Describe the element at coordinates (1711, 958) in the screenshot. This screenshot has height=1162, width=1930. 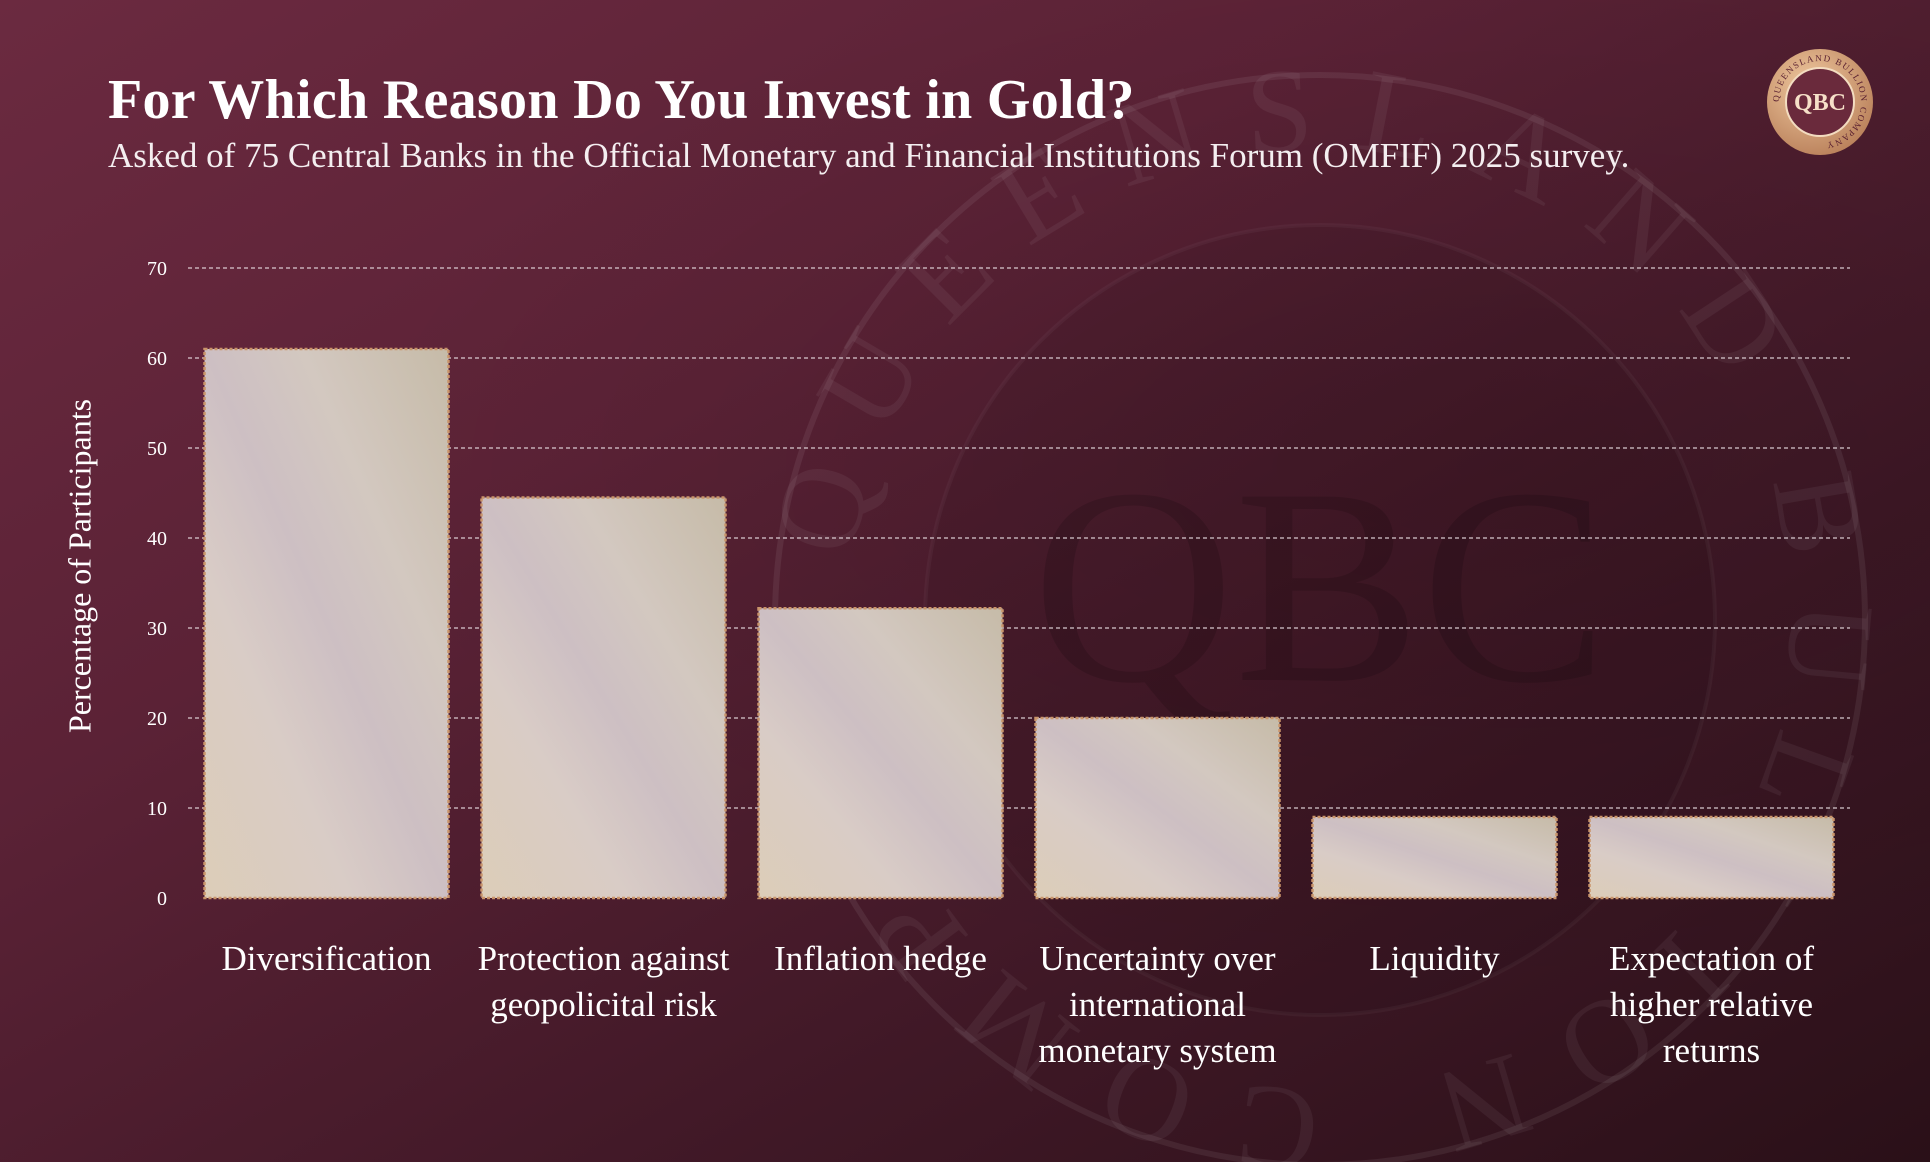
I see `x-tick-label-line: Expectation of` at that location.